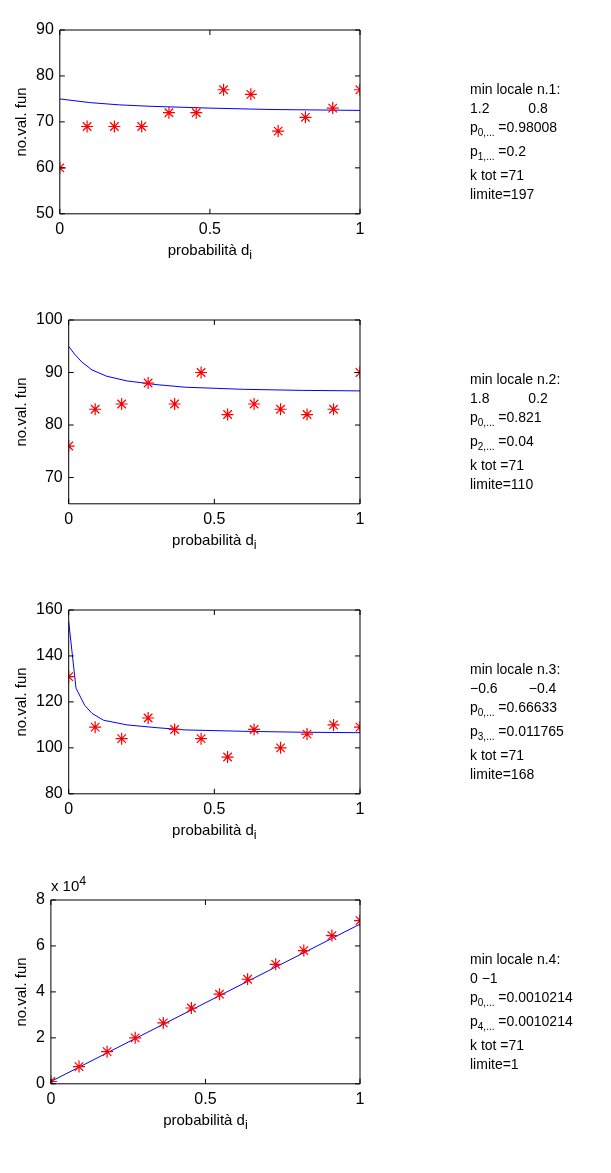 The height and width of the screenshot is (1173, 611). I want to click on text: min locale n.2:, so click(515, 379).